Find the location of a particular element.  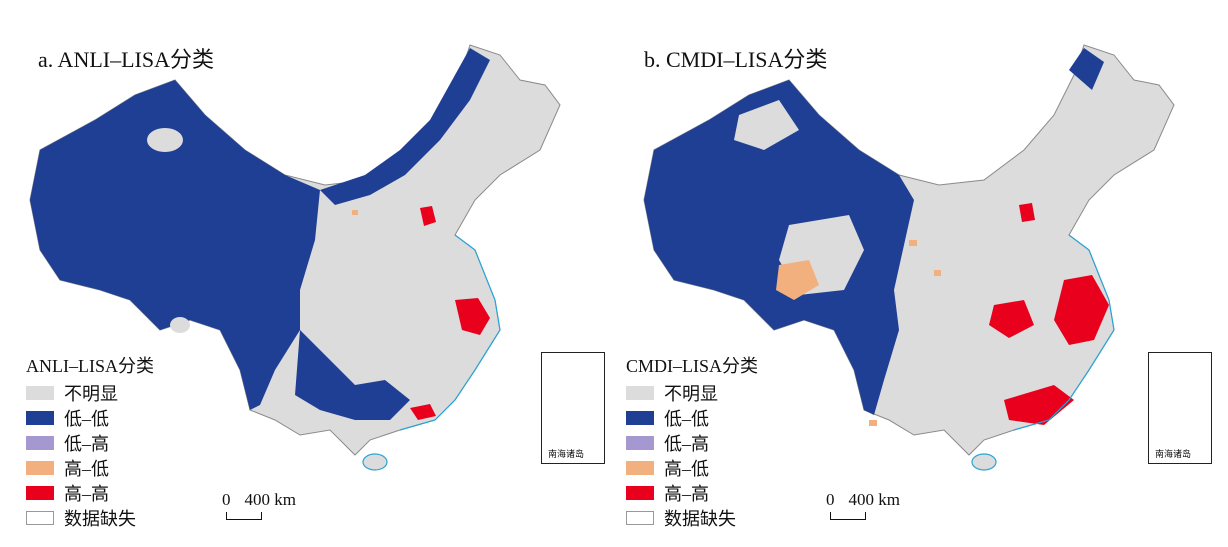

low-low-west-b is located at coordinates (779, 247).